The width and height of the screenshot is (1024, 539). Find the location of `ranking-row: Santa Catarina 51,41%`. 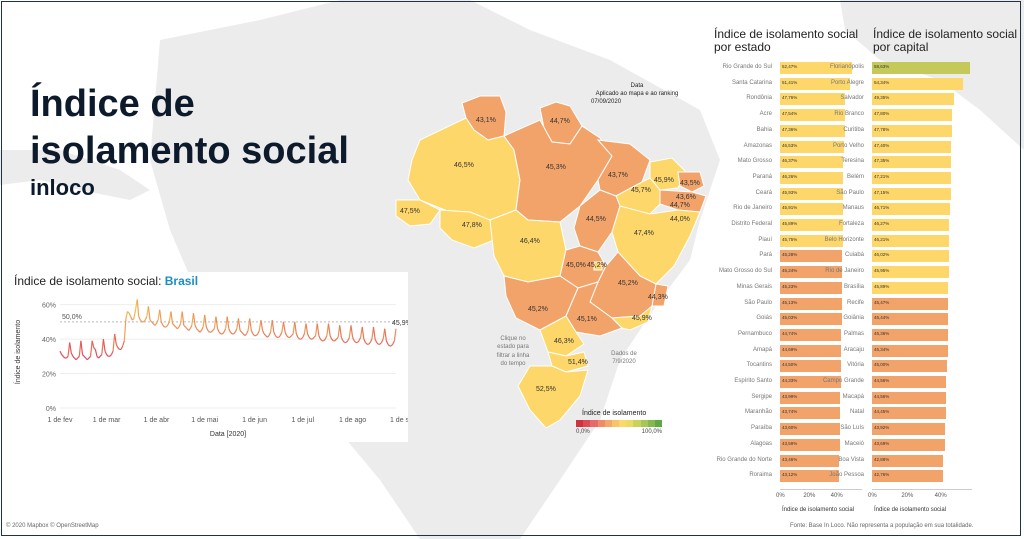

ranking-row: Santa Catarina 51,41% is located at coordinates (784, 84).